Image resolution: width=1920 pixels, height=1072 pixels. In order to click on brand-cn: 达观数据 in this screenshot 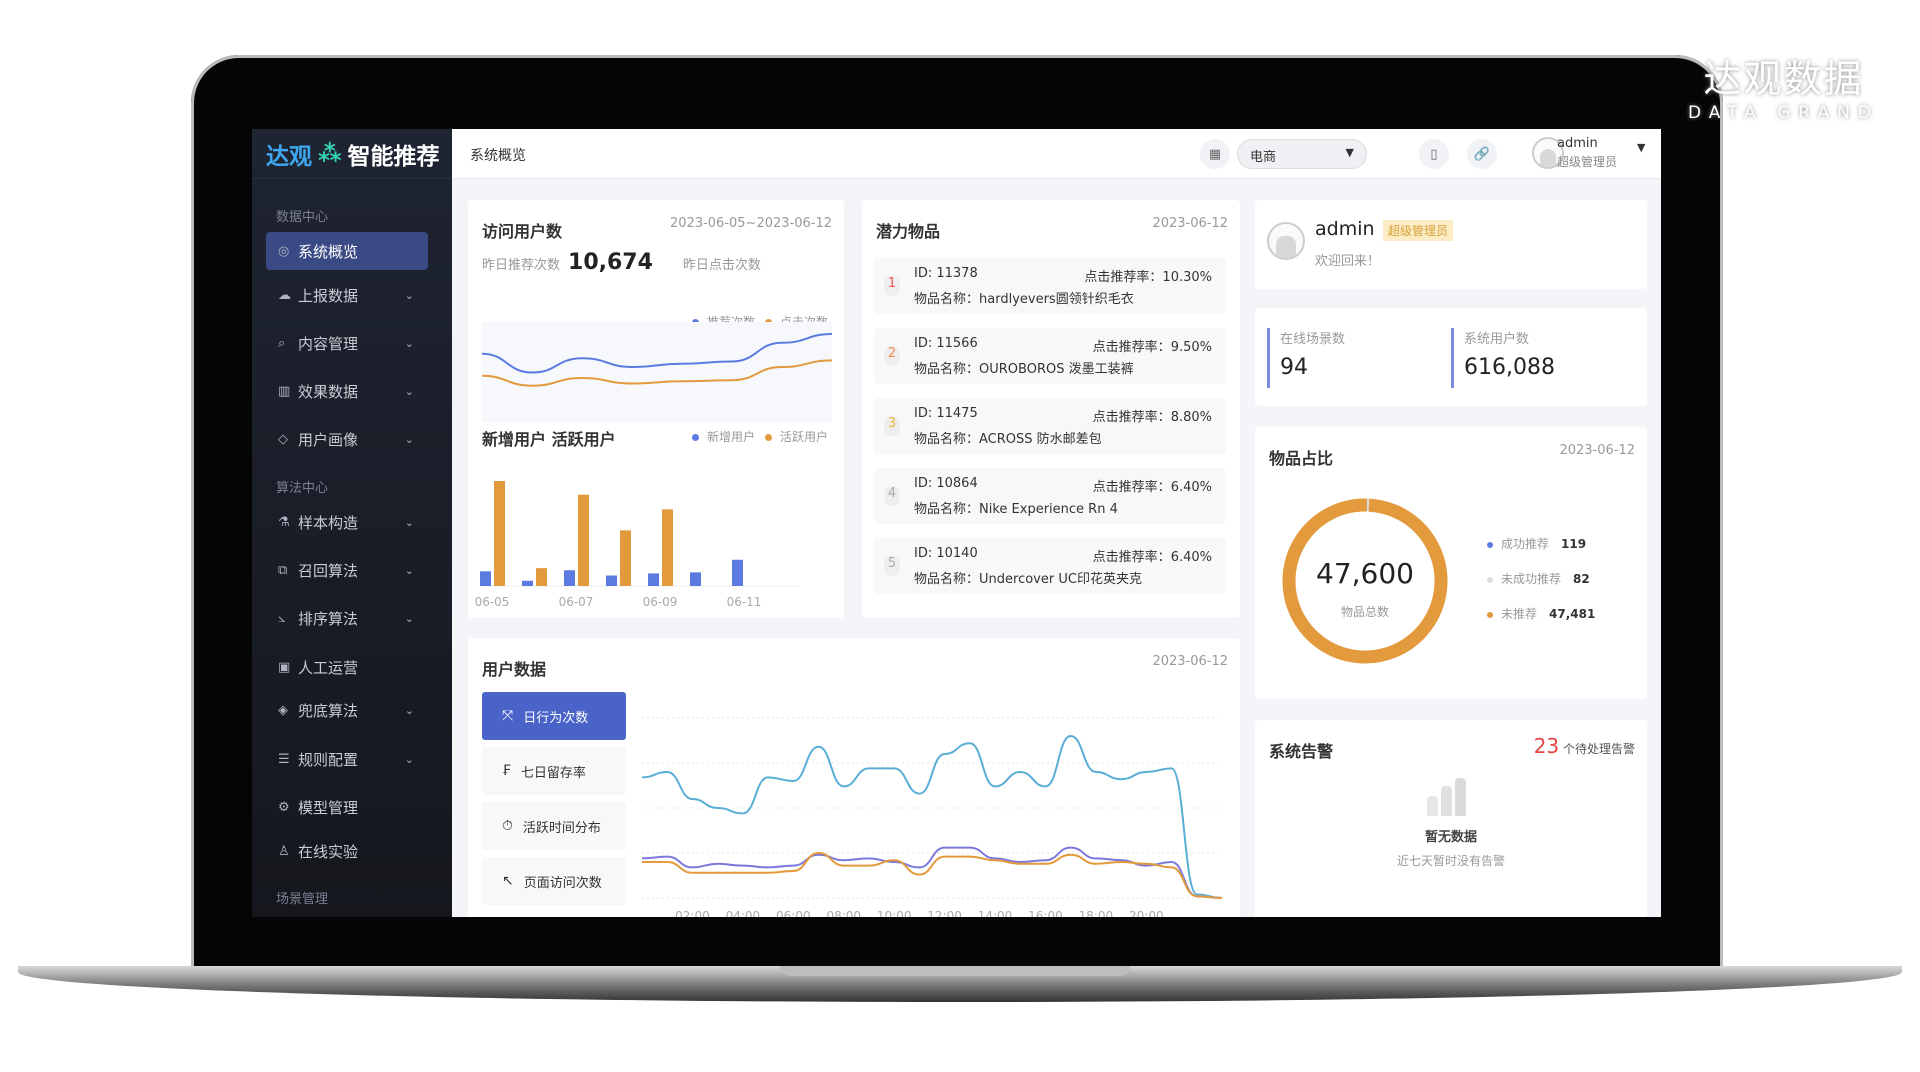, I will do `click(1783, 79)`.